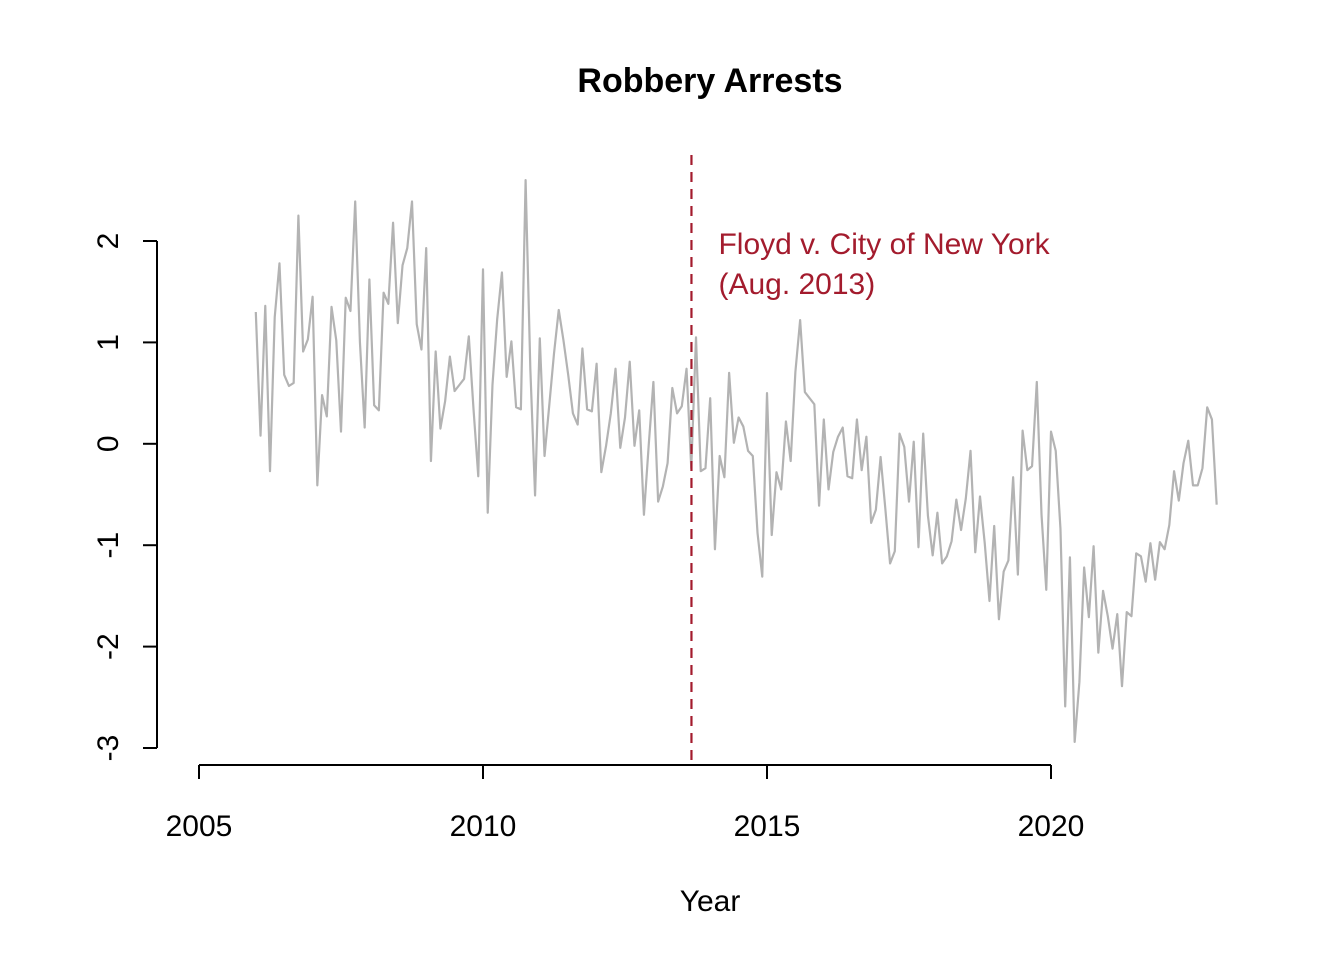  I want to click on y-tick-label: -1, so click(108, 545).